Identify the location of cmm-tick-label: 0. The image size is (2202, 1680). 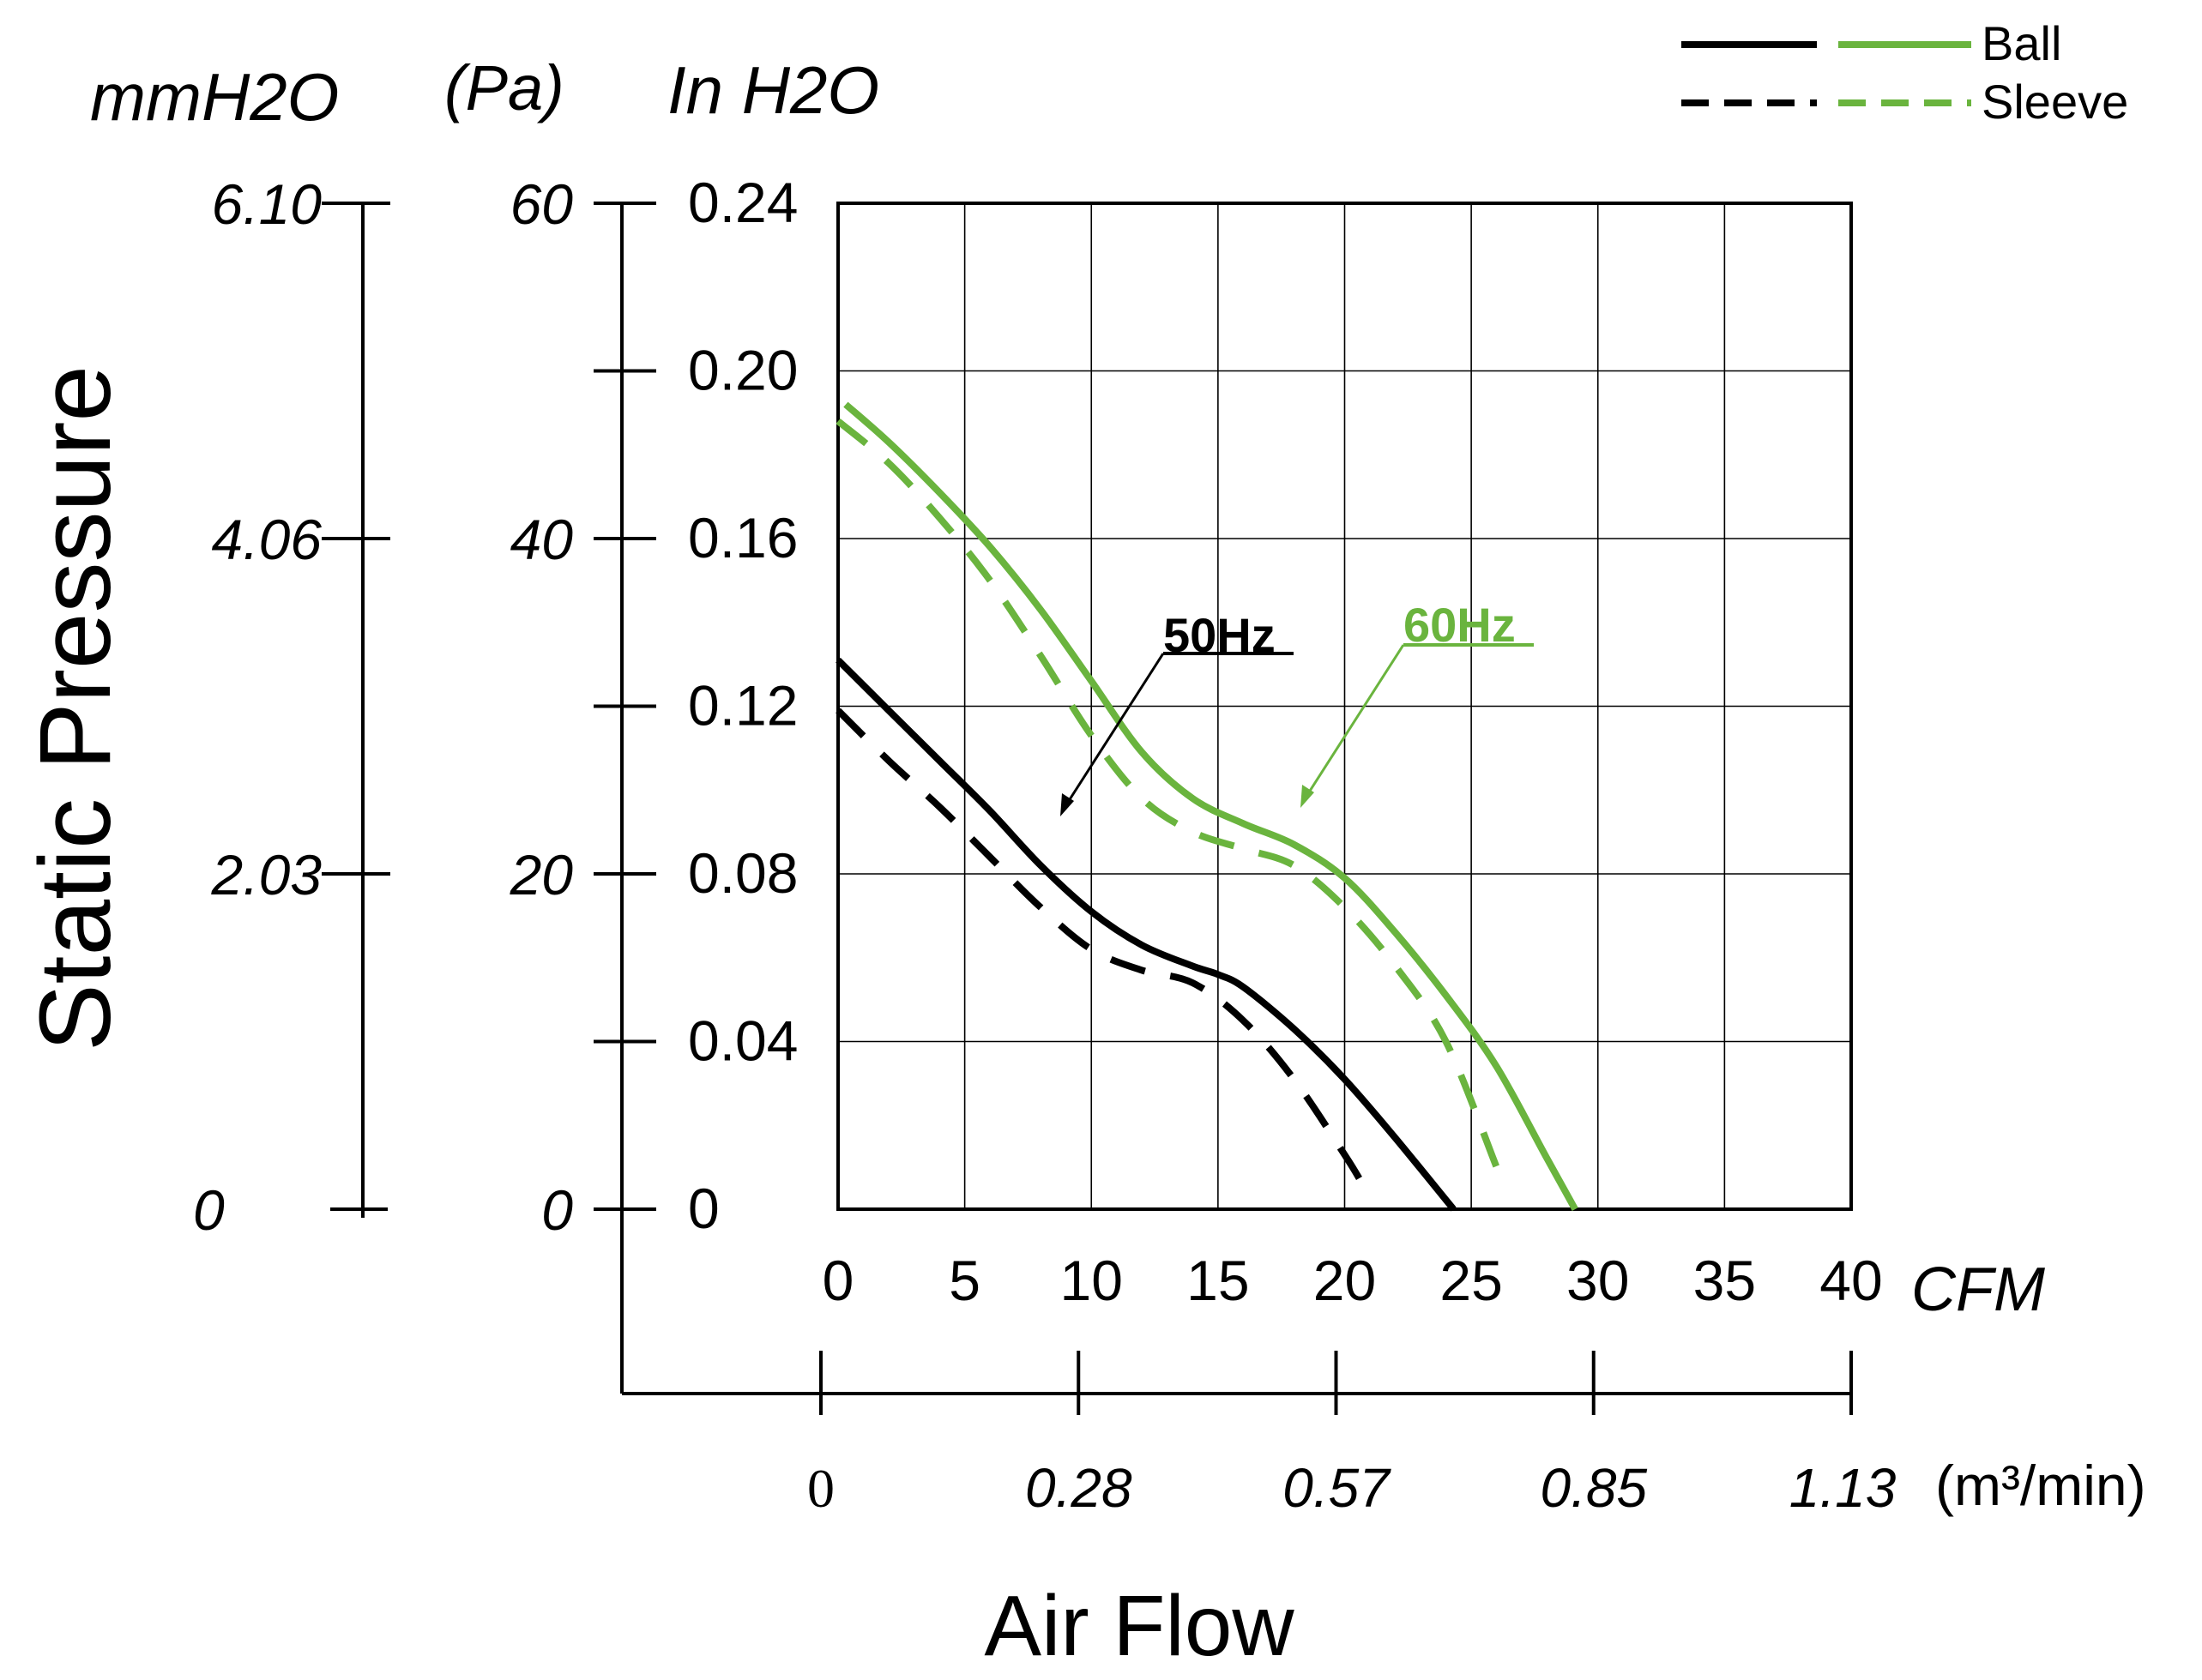
(821, 1488).